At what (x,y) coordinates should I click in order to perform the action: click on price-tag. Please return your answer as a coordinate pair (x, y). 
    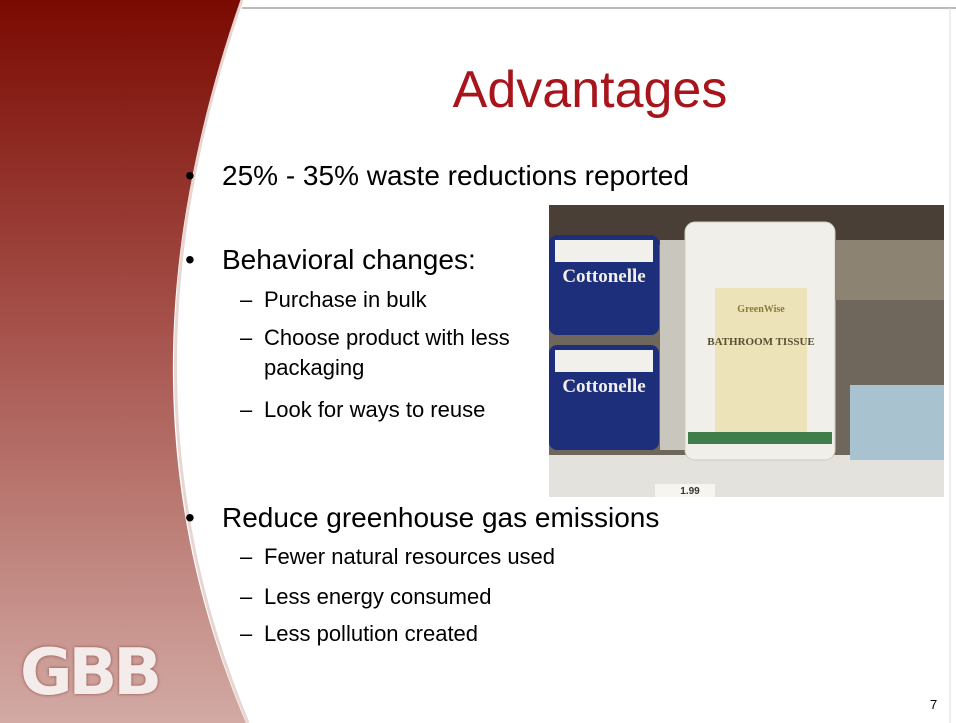
    Looking at the image, I should click on (685, 490).